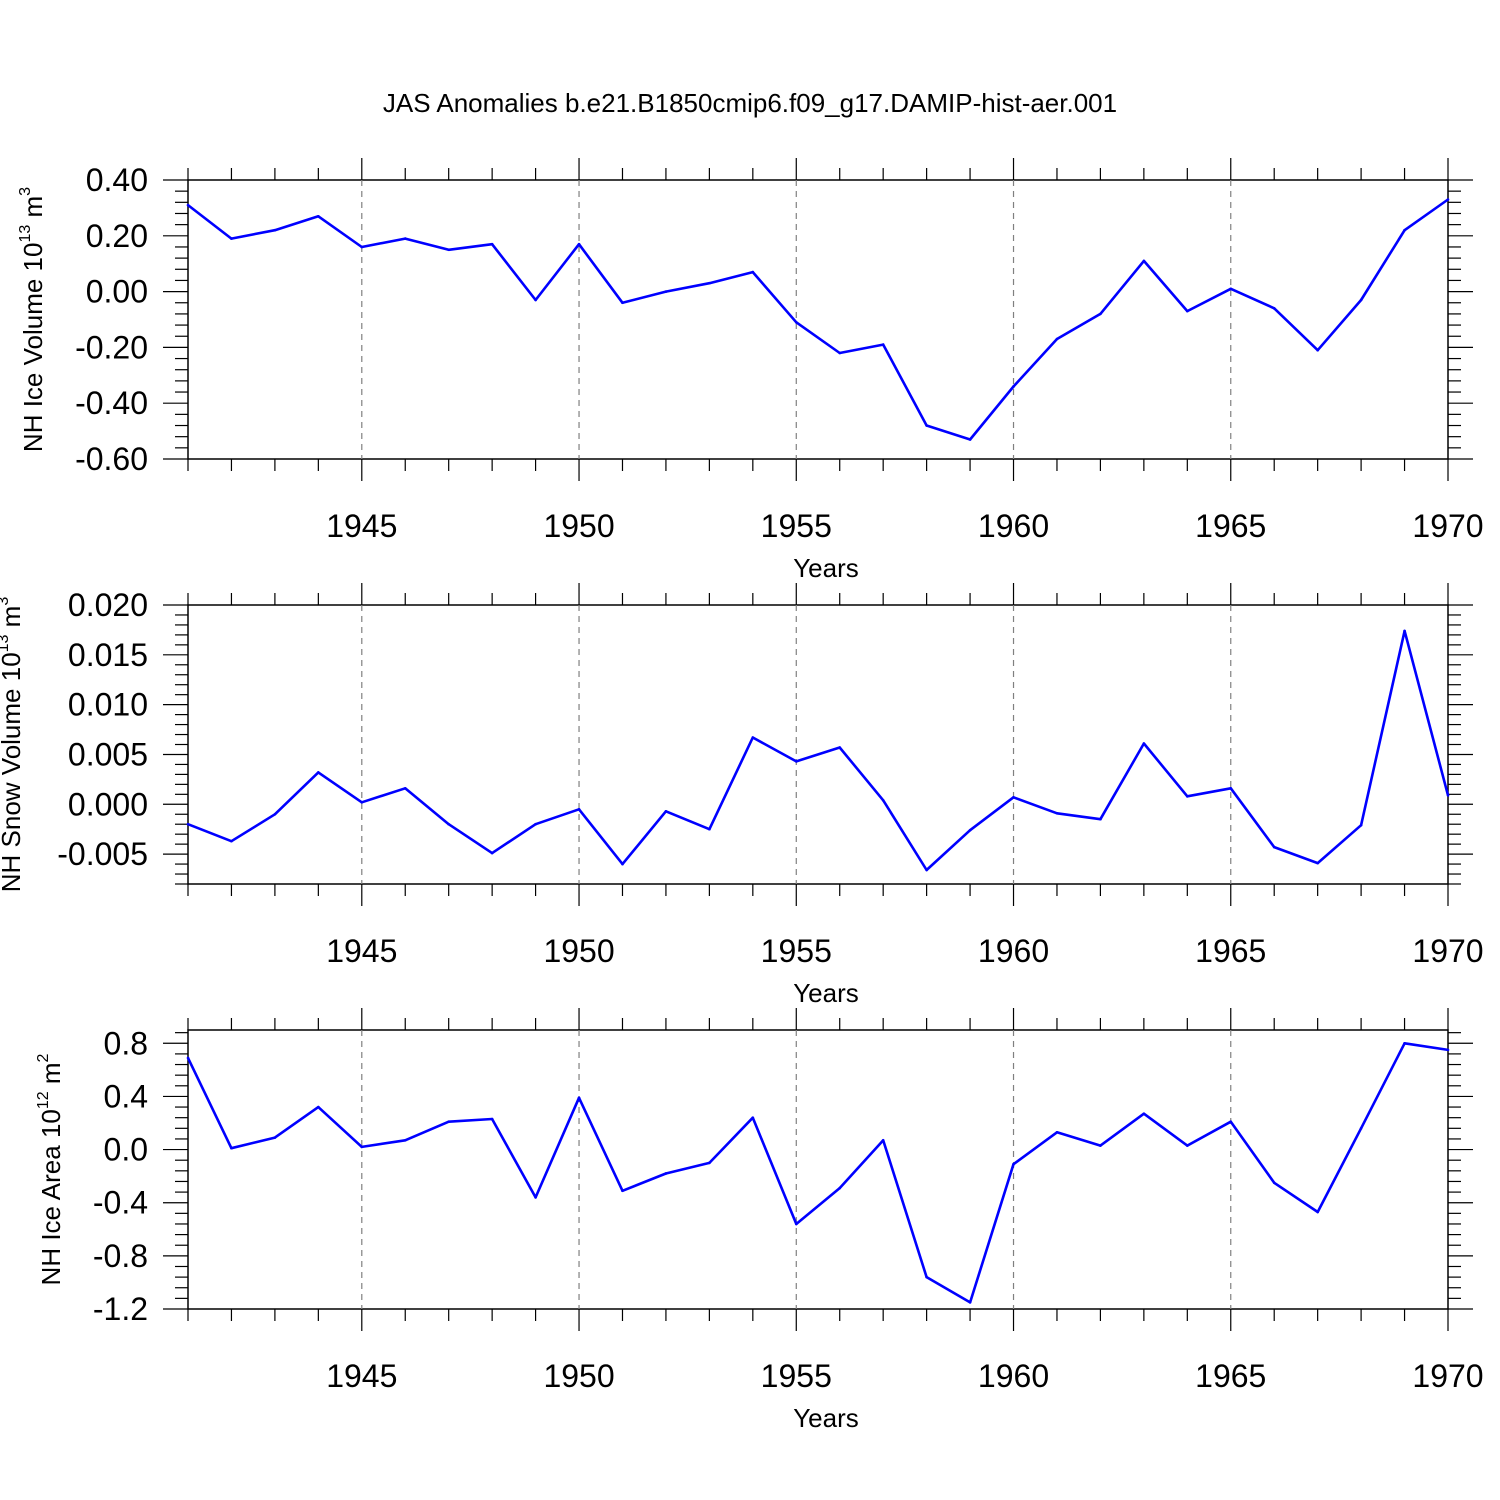  I want to click on y-tick-label: 0.000, so click(108, 804).